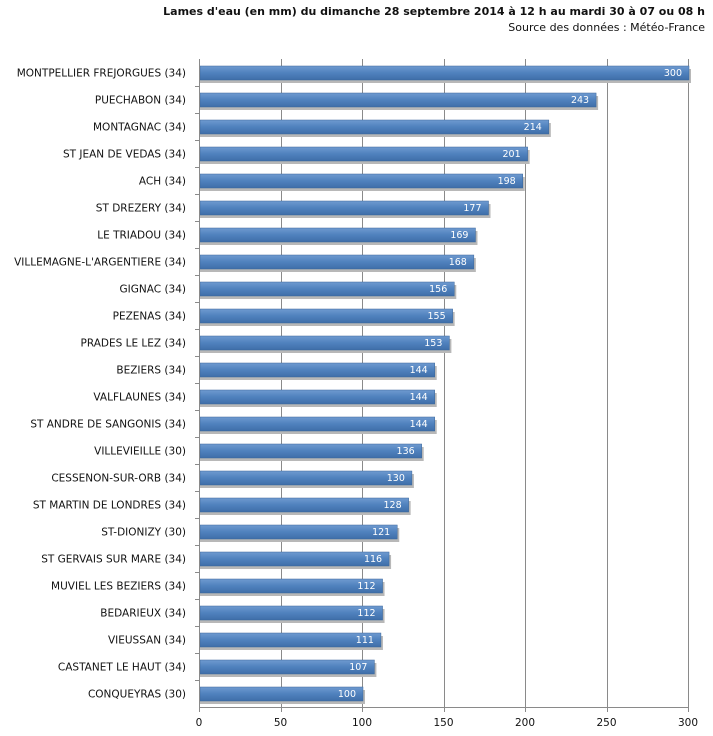 The width and height of the screenshot is (713, 736). I want to click on category-label: PEZENAS (34), so click(149, 317).